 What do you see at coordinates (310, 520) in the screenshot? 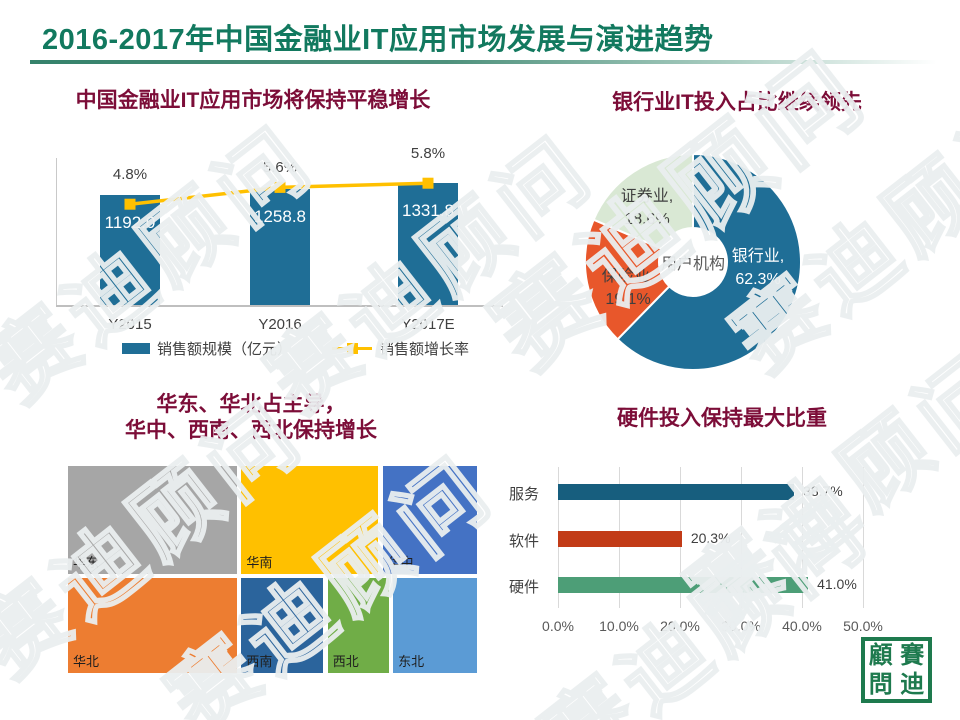
I see `treemap-cell-华南: 华南` at bounding box center [310, 520].